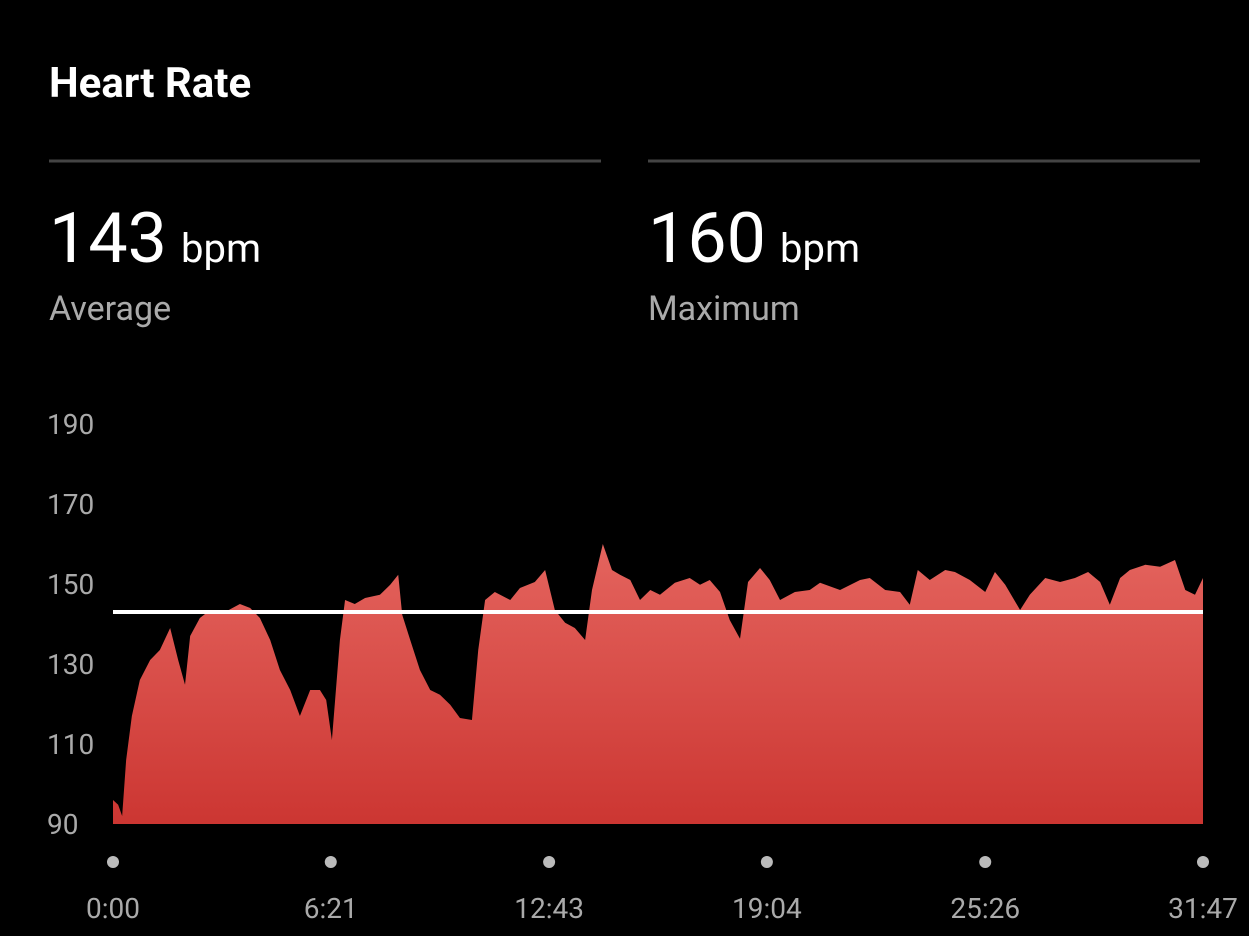 This screenshot has width=1249, height=936. What do you see at coordinates (724, 309) in the screenshot?
I see `stat-label: Maximum` at bounding box center [724, 309].